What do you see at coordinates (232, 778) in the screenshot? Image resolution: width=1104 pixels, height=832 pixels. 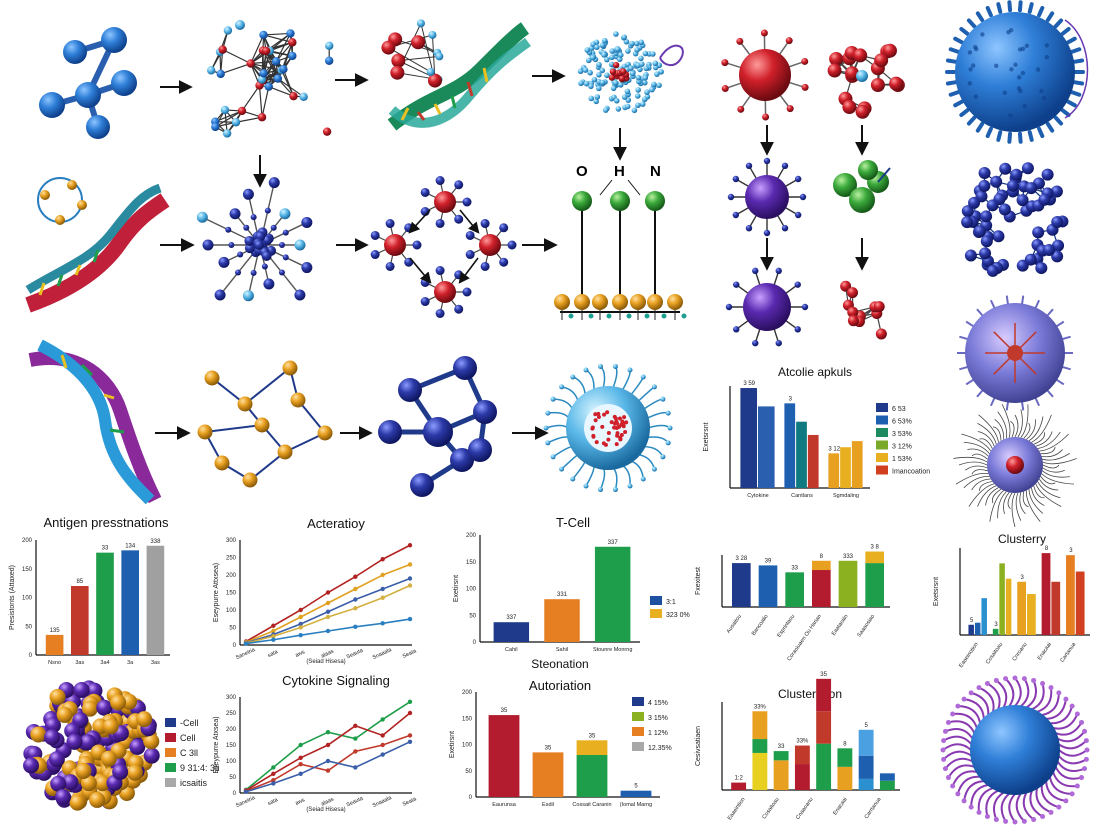 I see `y-tick-label: 50` at bounding box center [232, 778].